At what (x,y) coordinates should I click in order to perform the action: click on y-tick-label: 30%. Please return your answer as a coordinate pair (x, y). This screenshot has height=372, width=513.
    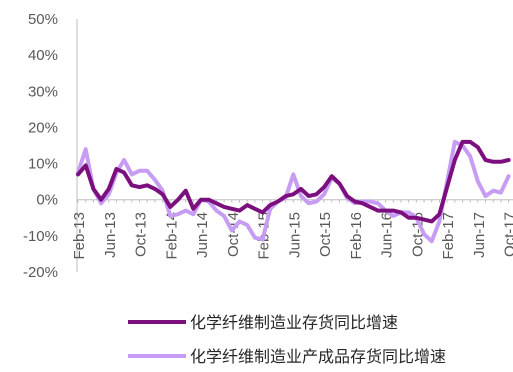
    Looking at the image, I should click on (43, 91).